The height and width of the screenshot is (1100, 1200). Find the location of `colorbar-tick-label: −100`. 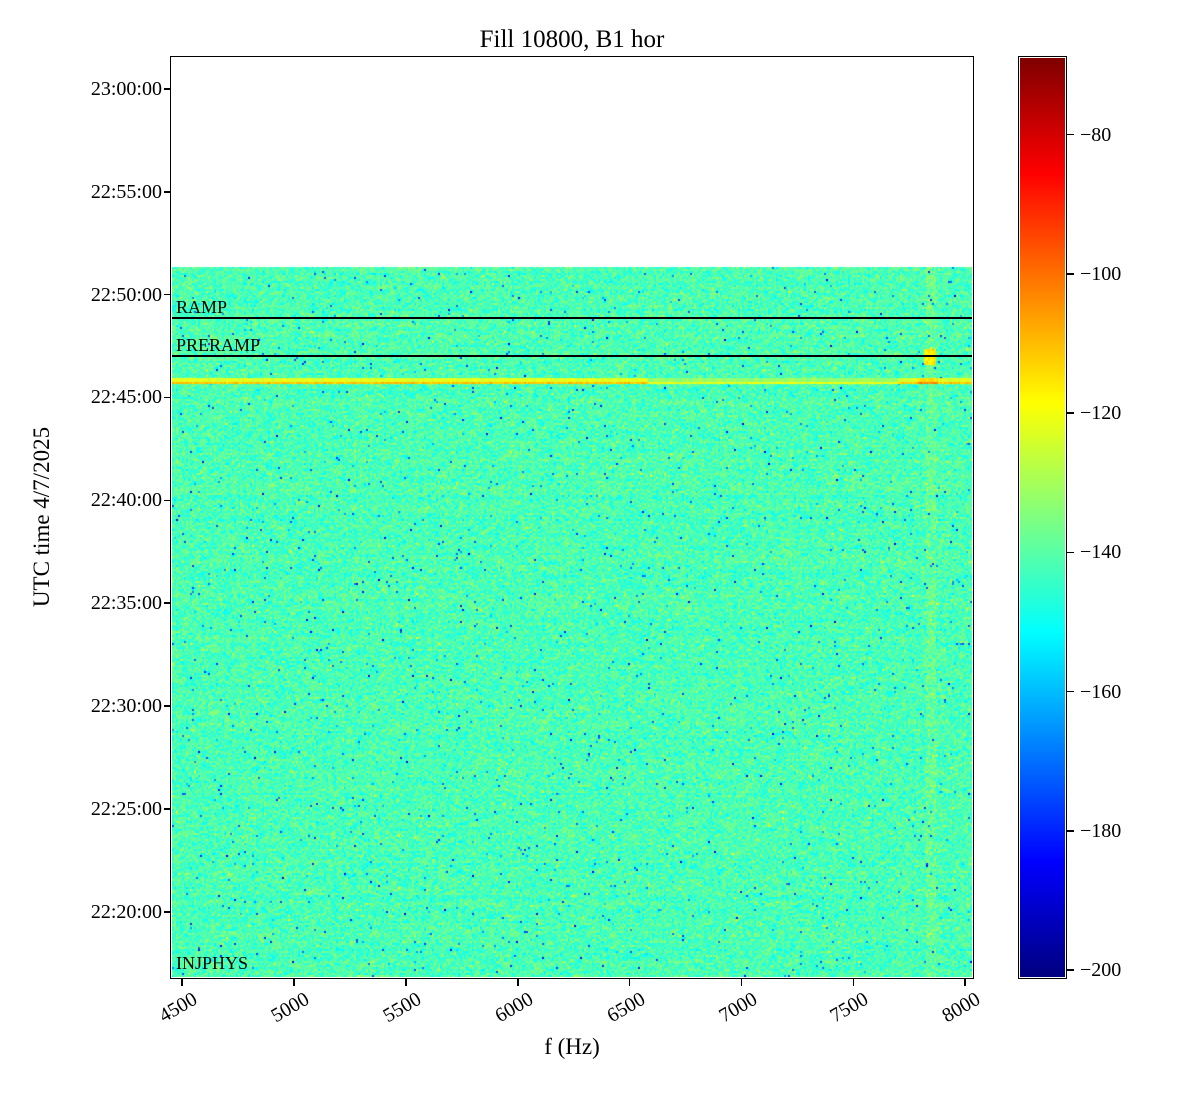

colorbar-tick-label: −100 is located at coordinates (1101, 273).